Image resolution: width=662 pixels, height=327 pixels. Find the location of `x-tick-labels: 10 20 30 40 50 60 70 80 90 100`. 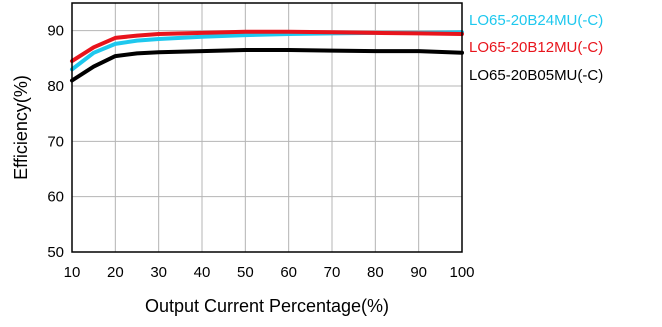

x-tick-labels: 10 20 30 40 50 60 70 80 90 100 is located at coordinates (269, 272).